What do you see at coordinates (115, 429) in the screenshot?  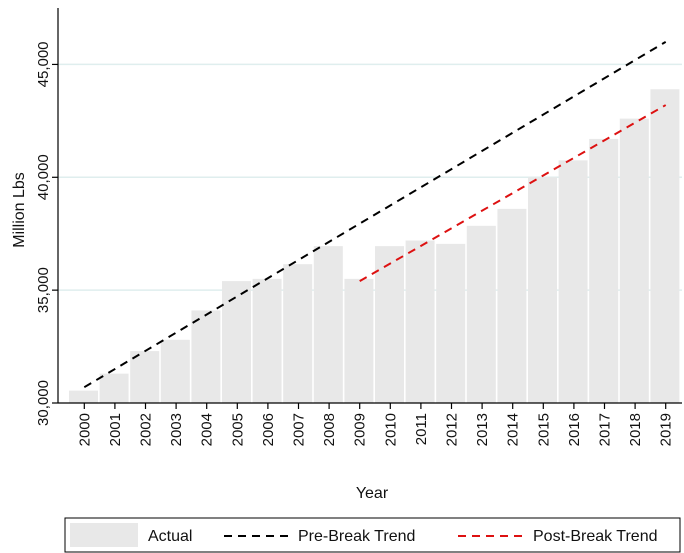 I see `x-tick-label: 2001` at bounding box center [115, 429].